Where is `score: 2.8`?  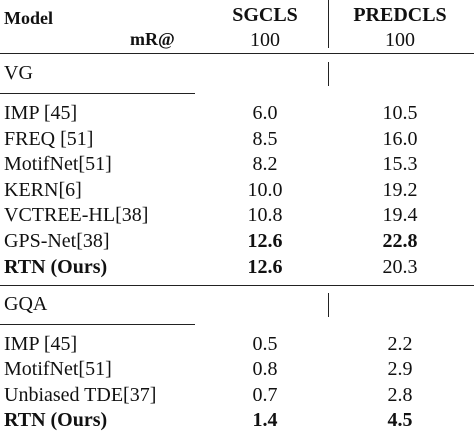
score: 2.8 is located at coordinates (400, 394).